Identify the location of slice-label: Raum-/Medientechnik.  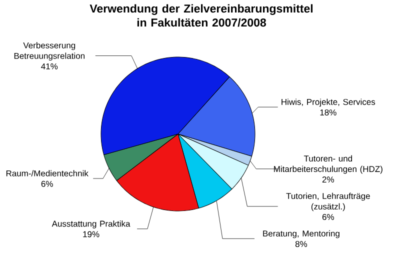
(47, 173).